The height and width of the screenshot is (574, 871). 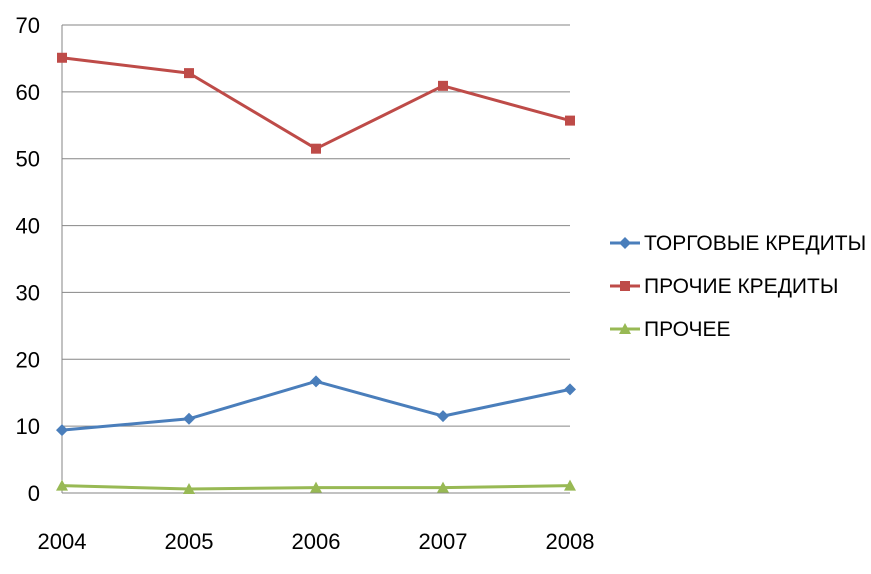 I want to click on legend: ТОРГОВЫЕ КРЕДИТЫ ПРОЧИЕ КРЕДИТЫ ПРОЧЕЕ, so click(x=738, y=286).